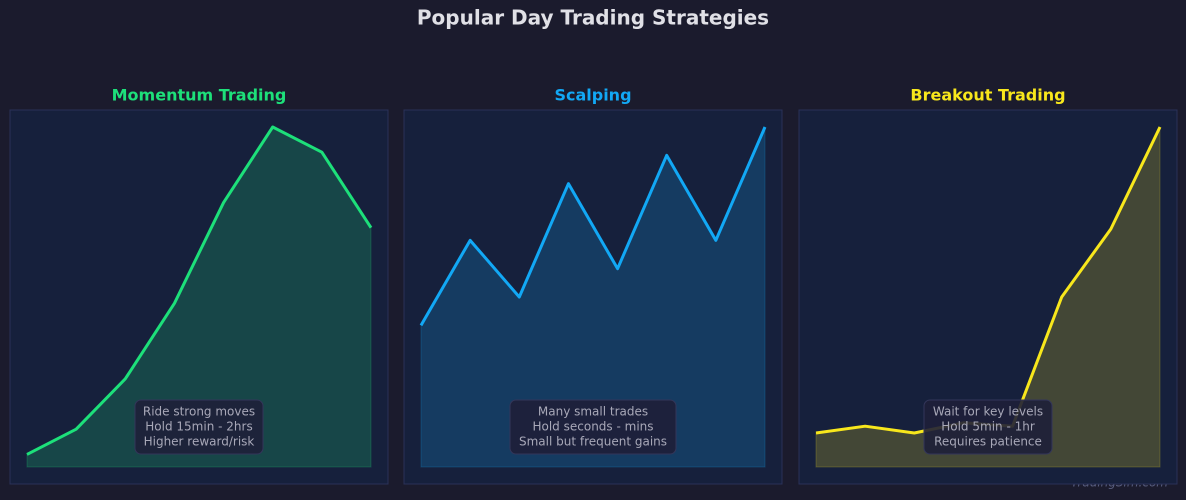 The image size is (1186, 500). I want to click on annotation-line: Hold 15min - 2hrs, so click(198, 427).